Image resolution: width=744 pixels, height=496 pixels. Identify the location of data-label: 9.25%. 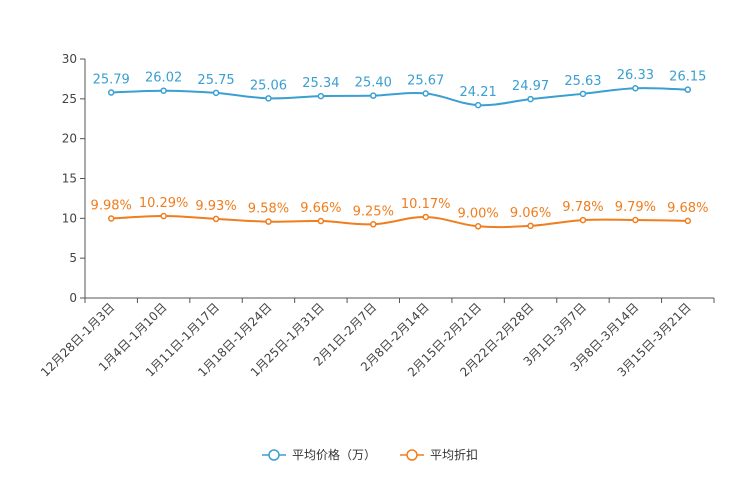
(373, 211).